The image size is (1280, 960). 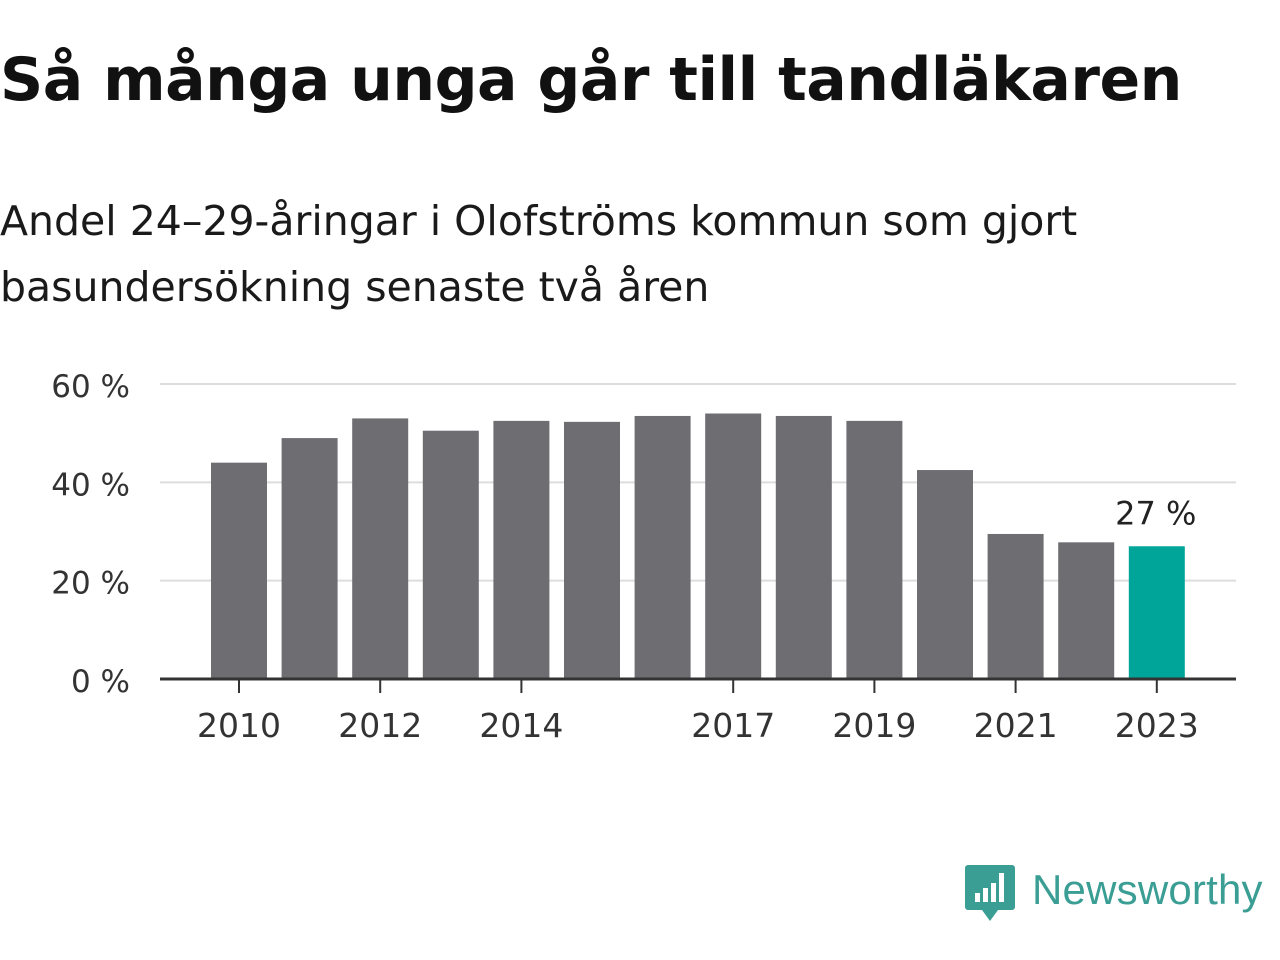 I want to click on data-label: 27 %, so click(x=1155, y=513).